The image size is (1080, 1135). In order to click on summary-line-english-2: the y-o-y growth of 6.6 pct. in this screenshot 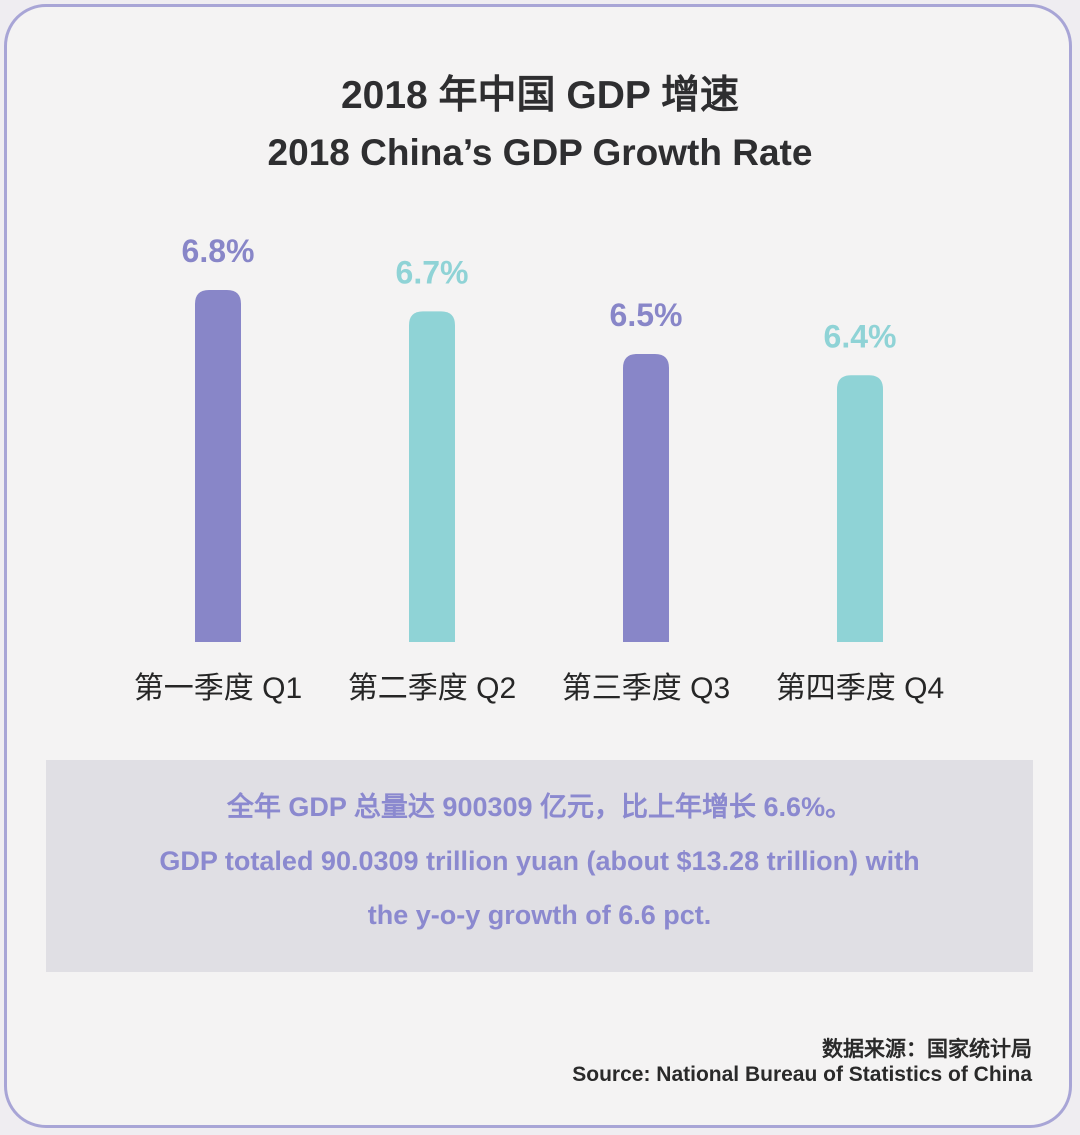, I will do `click(539, 915)`.